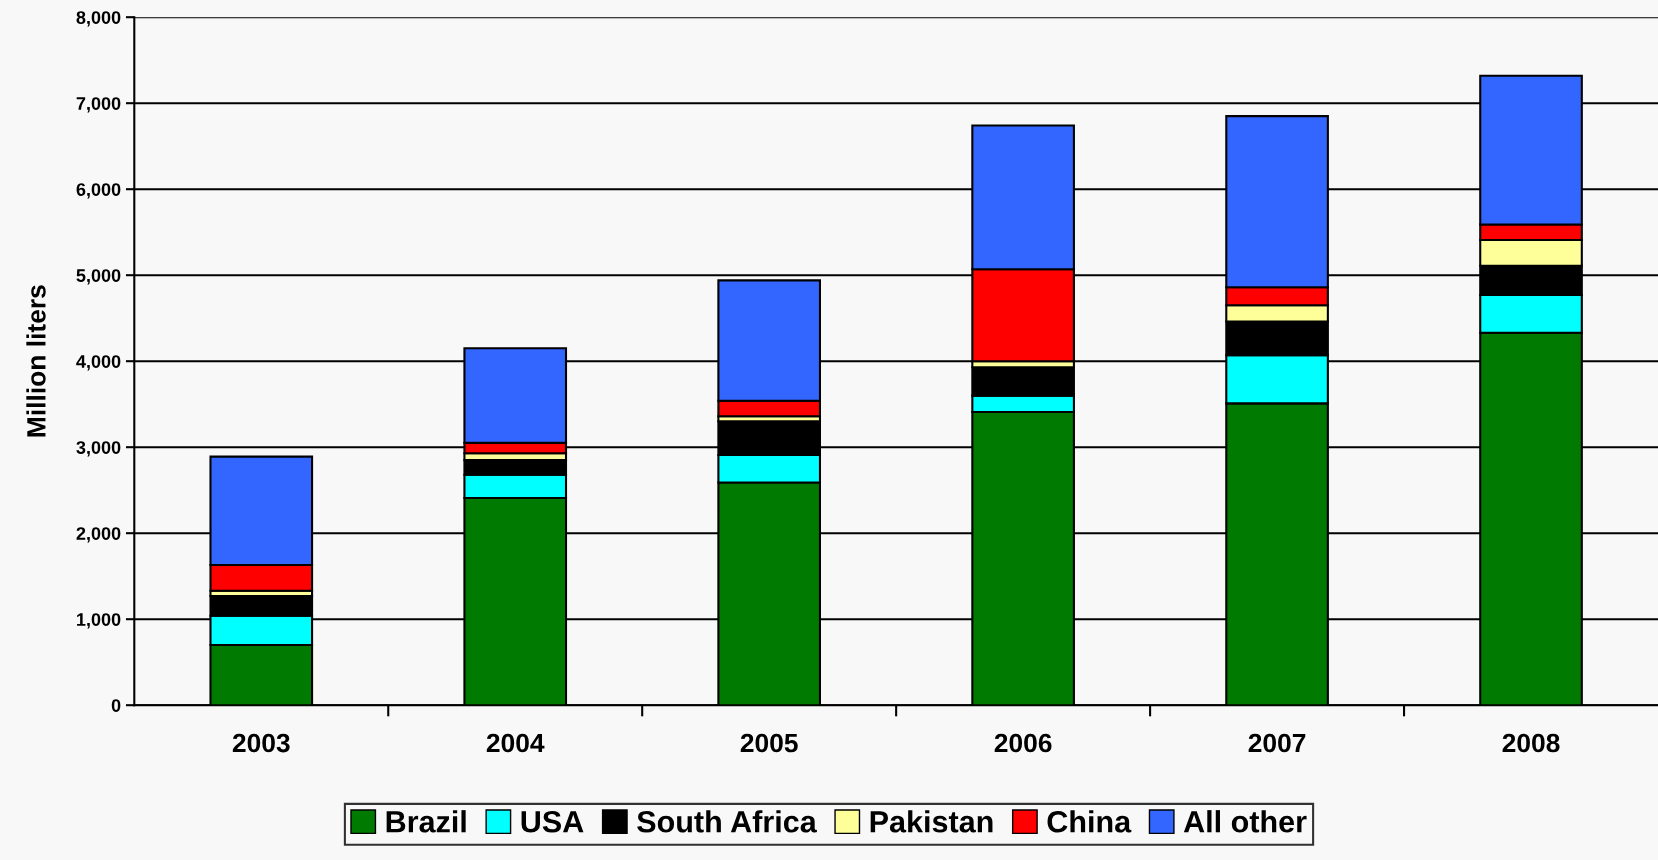 The height and width of the screenshot is (860, 1658). What do you see at coordinates (116, 705) in the screenshot?
I see `y-tick-label: 0` at bounding box center [116, 705].